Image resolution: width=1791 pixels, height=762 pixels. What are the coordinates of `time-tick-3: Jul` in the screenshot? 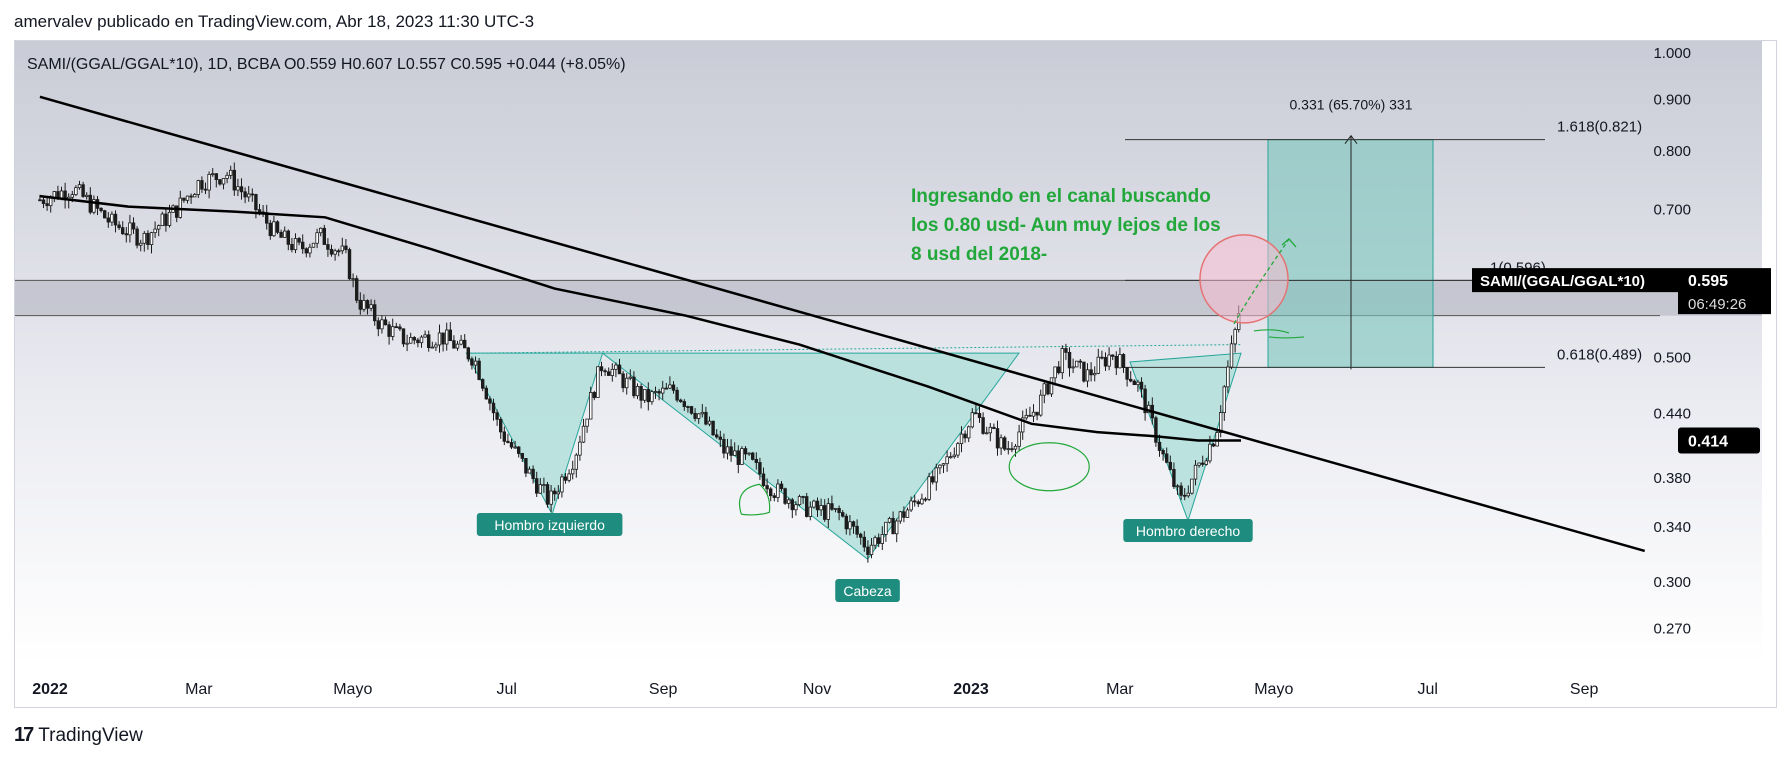 It's located at (506, 689).